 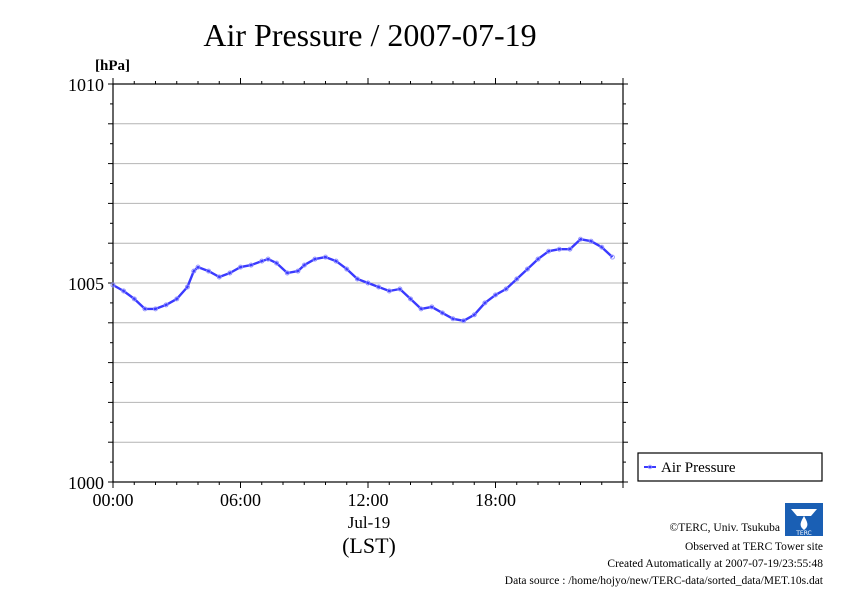 I want to click on series-air-pressure, so click(x=362, y=280).